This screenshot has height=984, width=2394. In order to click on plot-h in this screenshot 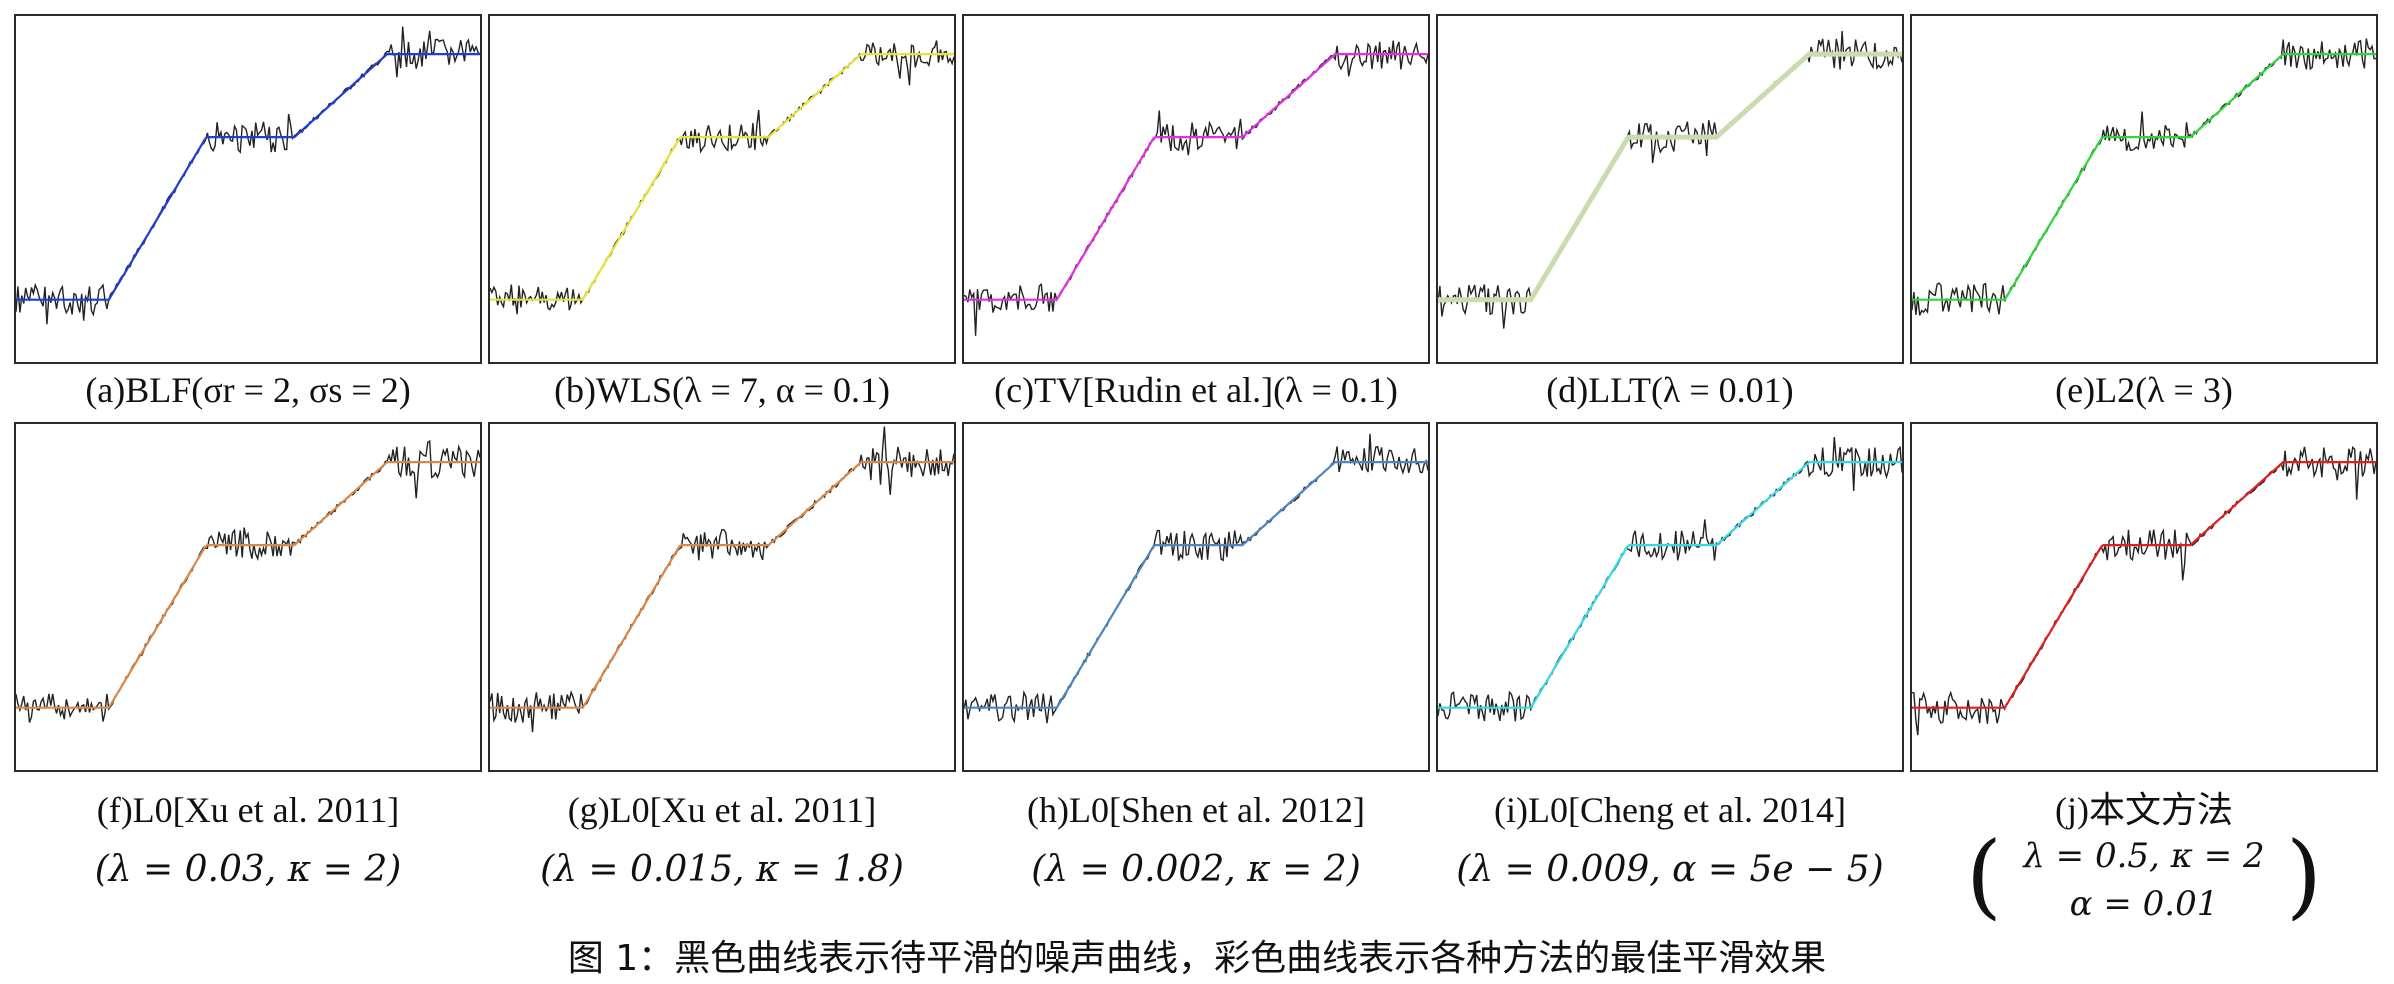, I will do `click(1196, 578)`.